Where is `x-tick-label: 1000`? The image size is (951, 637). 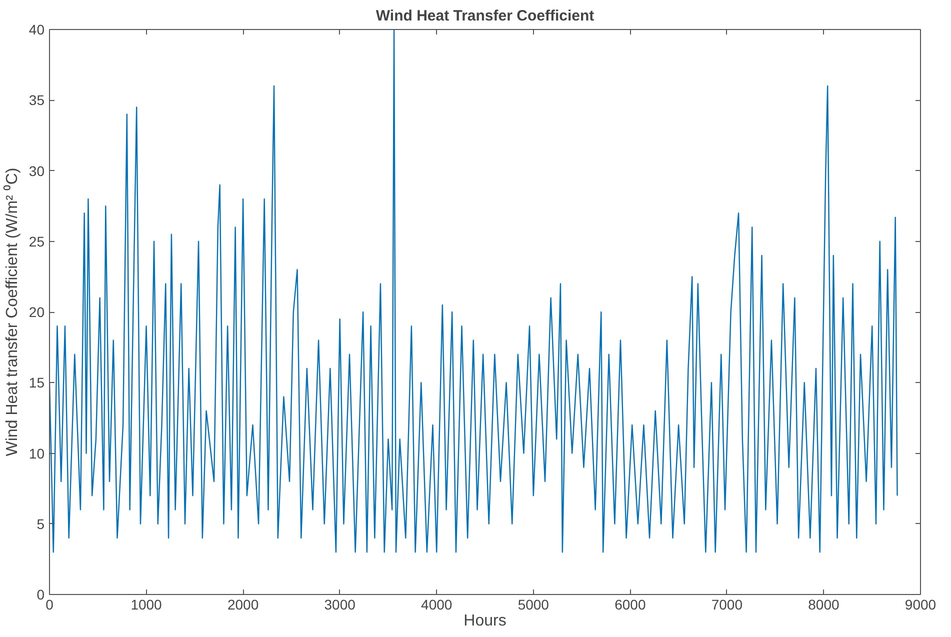 x-tick-label: 1000 is located at coordinates (146, 604).